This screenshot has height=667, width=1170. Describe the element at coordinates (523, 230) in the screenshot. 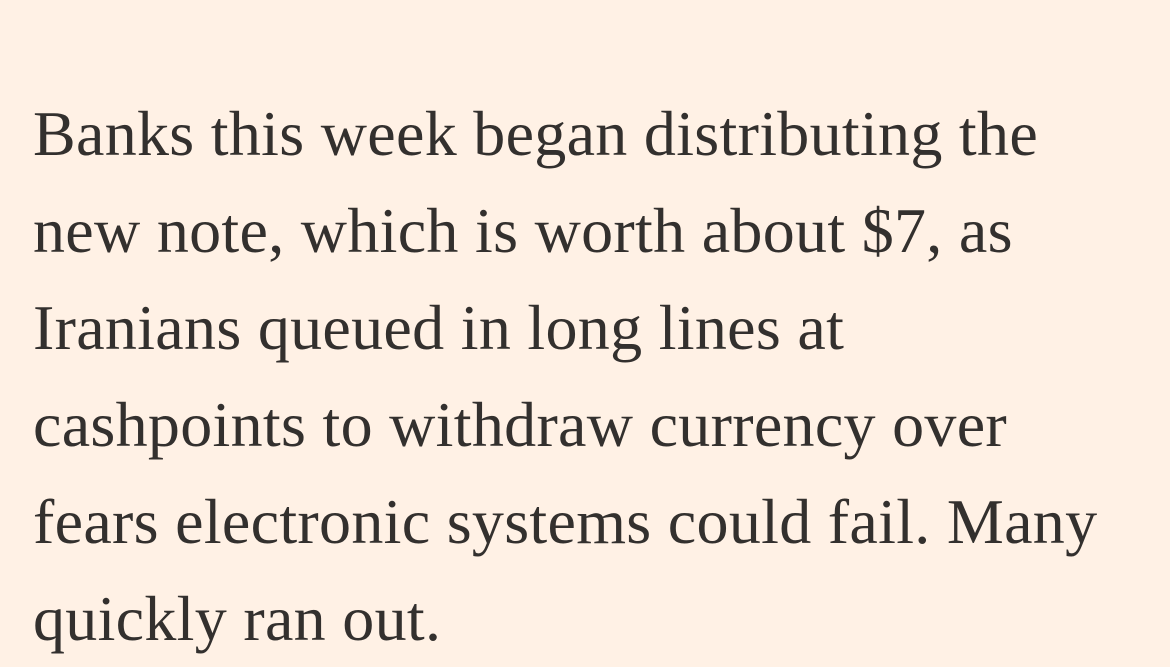

I see `paragraph-line: new note, which is worth about $7, as` at that location.